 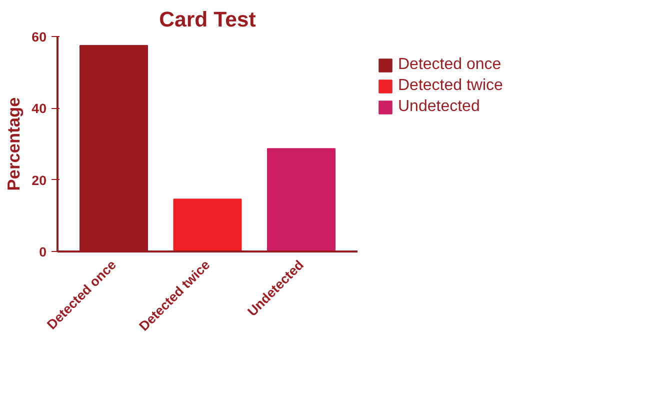 What do you see at coordinates (39, 37) in the screenshot?
I see `y-tick-label: 60` at bounding box center [39, 37].